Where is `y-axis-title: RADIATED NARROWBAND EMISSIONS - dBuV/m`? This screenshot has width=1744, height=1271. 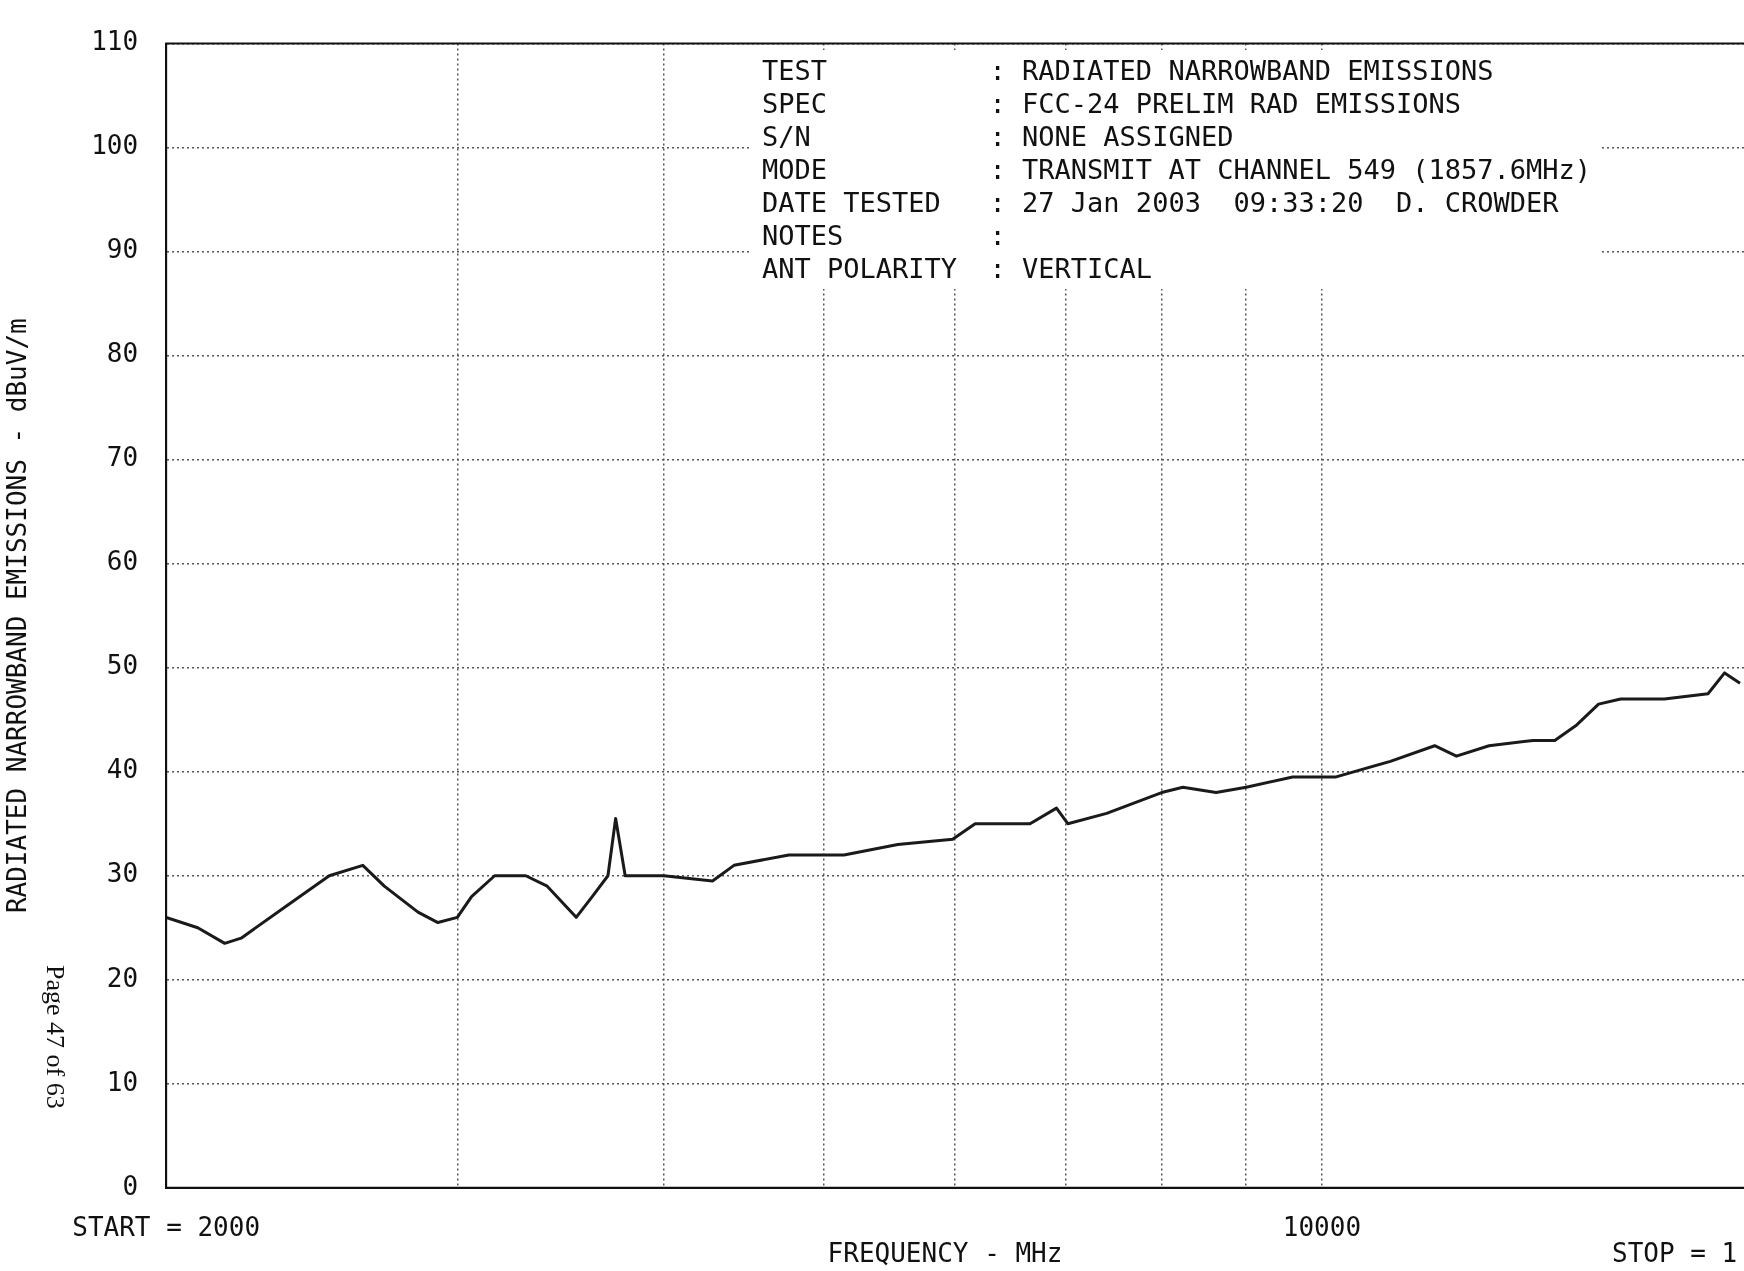
y-axis-title: RADIATED NARROWBAND EMISSIONS - dBuV/m is located at coordinates (17, 616).